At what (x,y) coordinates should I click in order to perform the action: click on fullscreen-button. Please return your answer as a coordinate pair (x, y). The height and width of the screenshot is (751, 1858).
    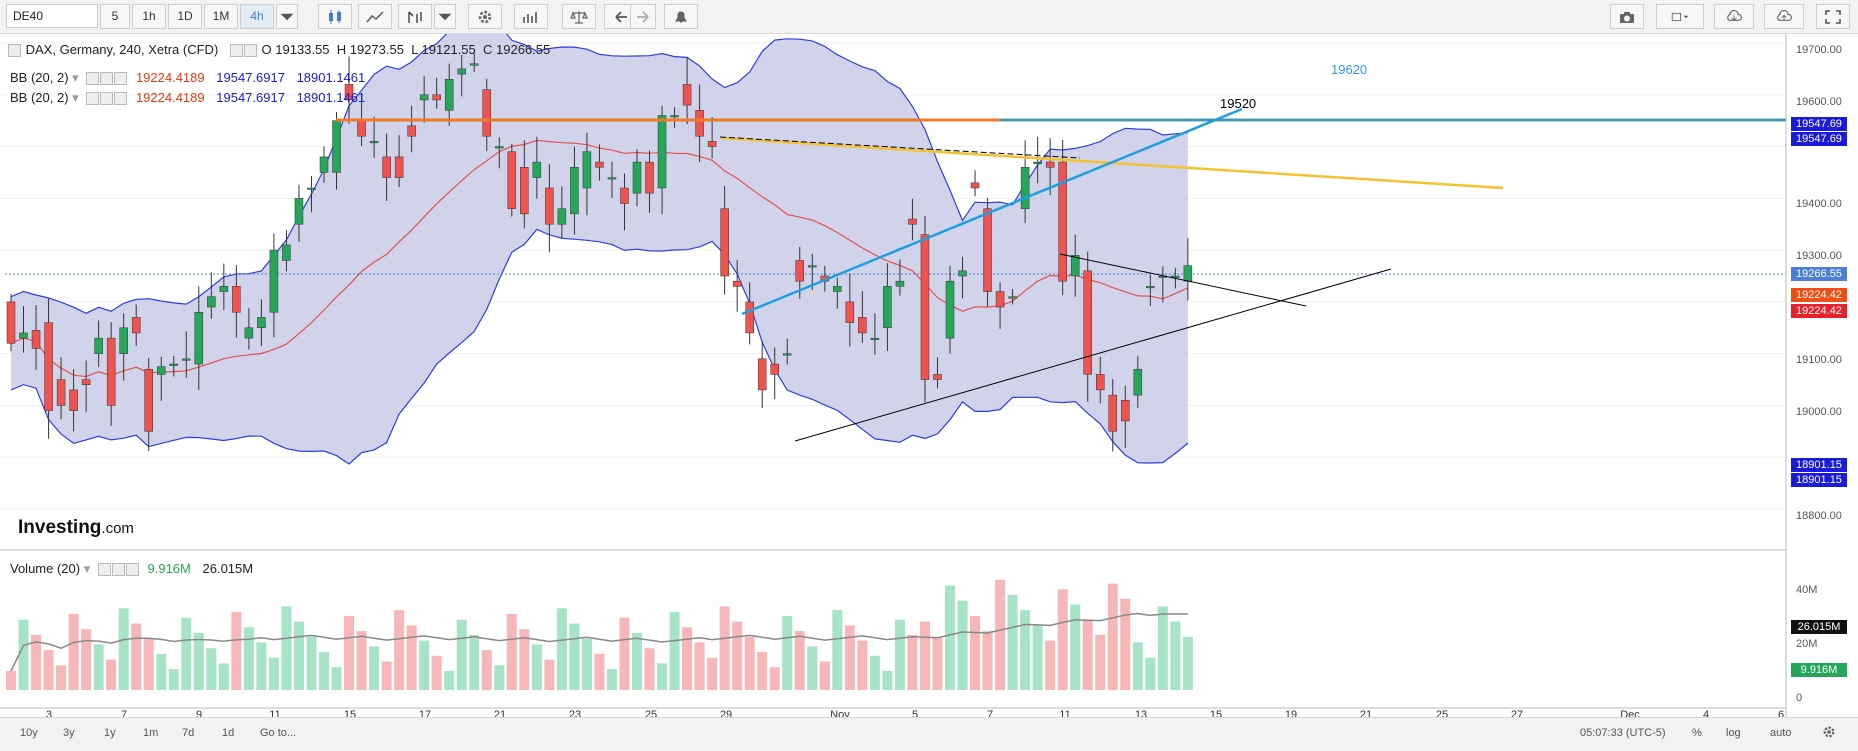
    Looking at the image, I should click on (1833, 16).